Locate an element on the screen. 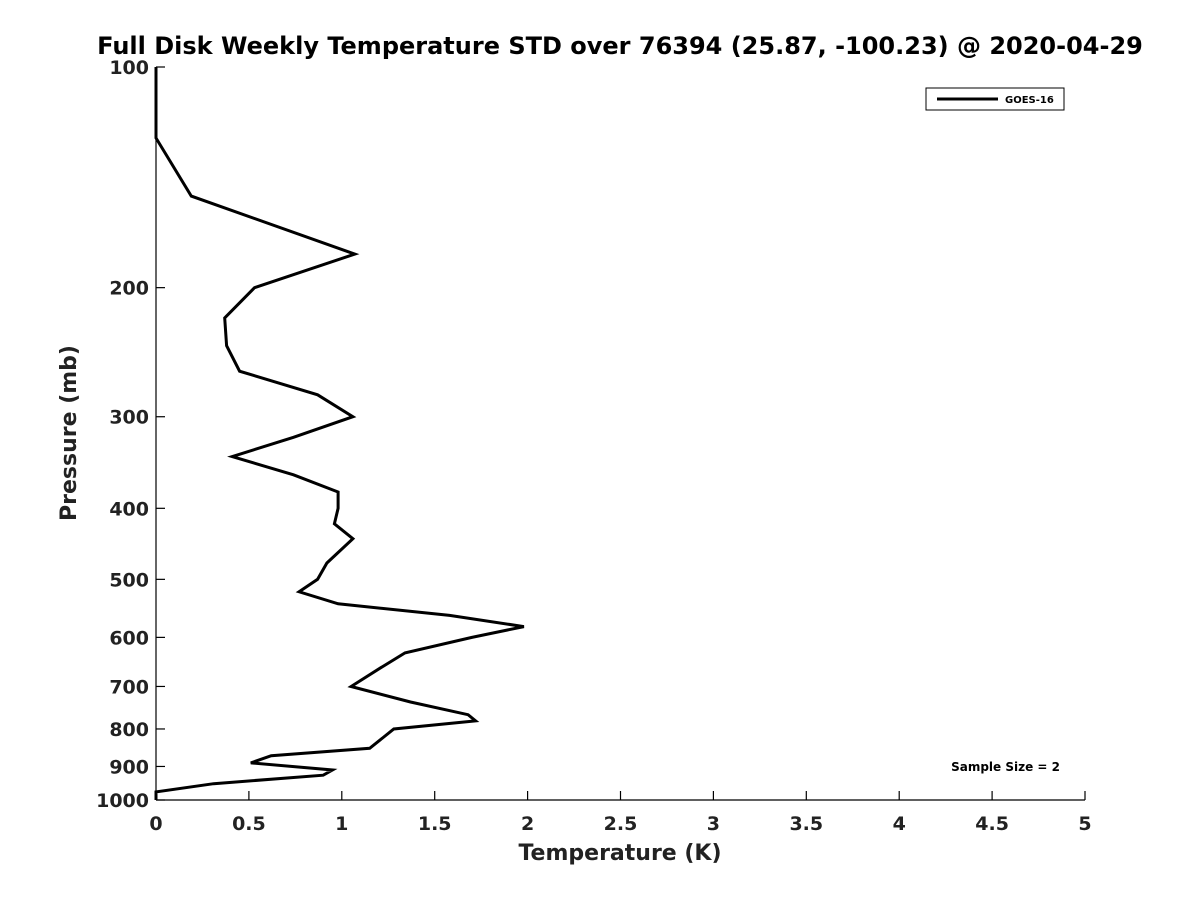 The image size is (1200, 900). legend: GOES-16 is located at coordinates (995, 99).